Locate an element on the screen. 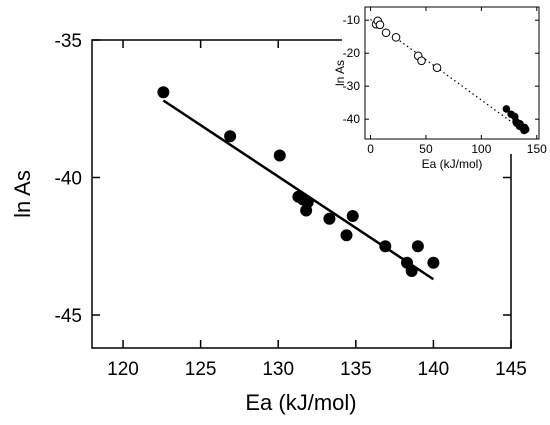  inset-x-tick-label: 100 is located at coordinates (481, 149).